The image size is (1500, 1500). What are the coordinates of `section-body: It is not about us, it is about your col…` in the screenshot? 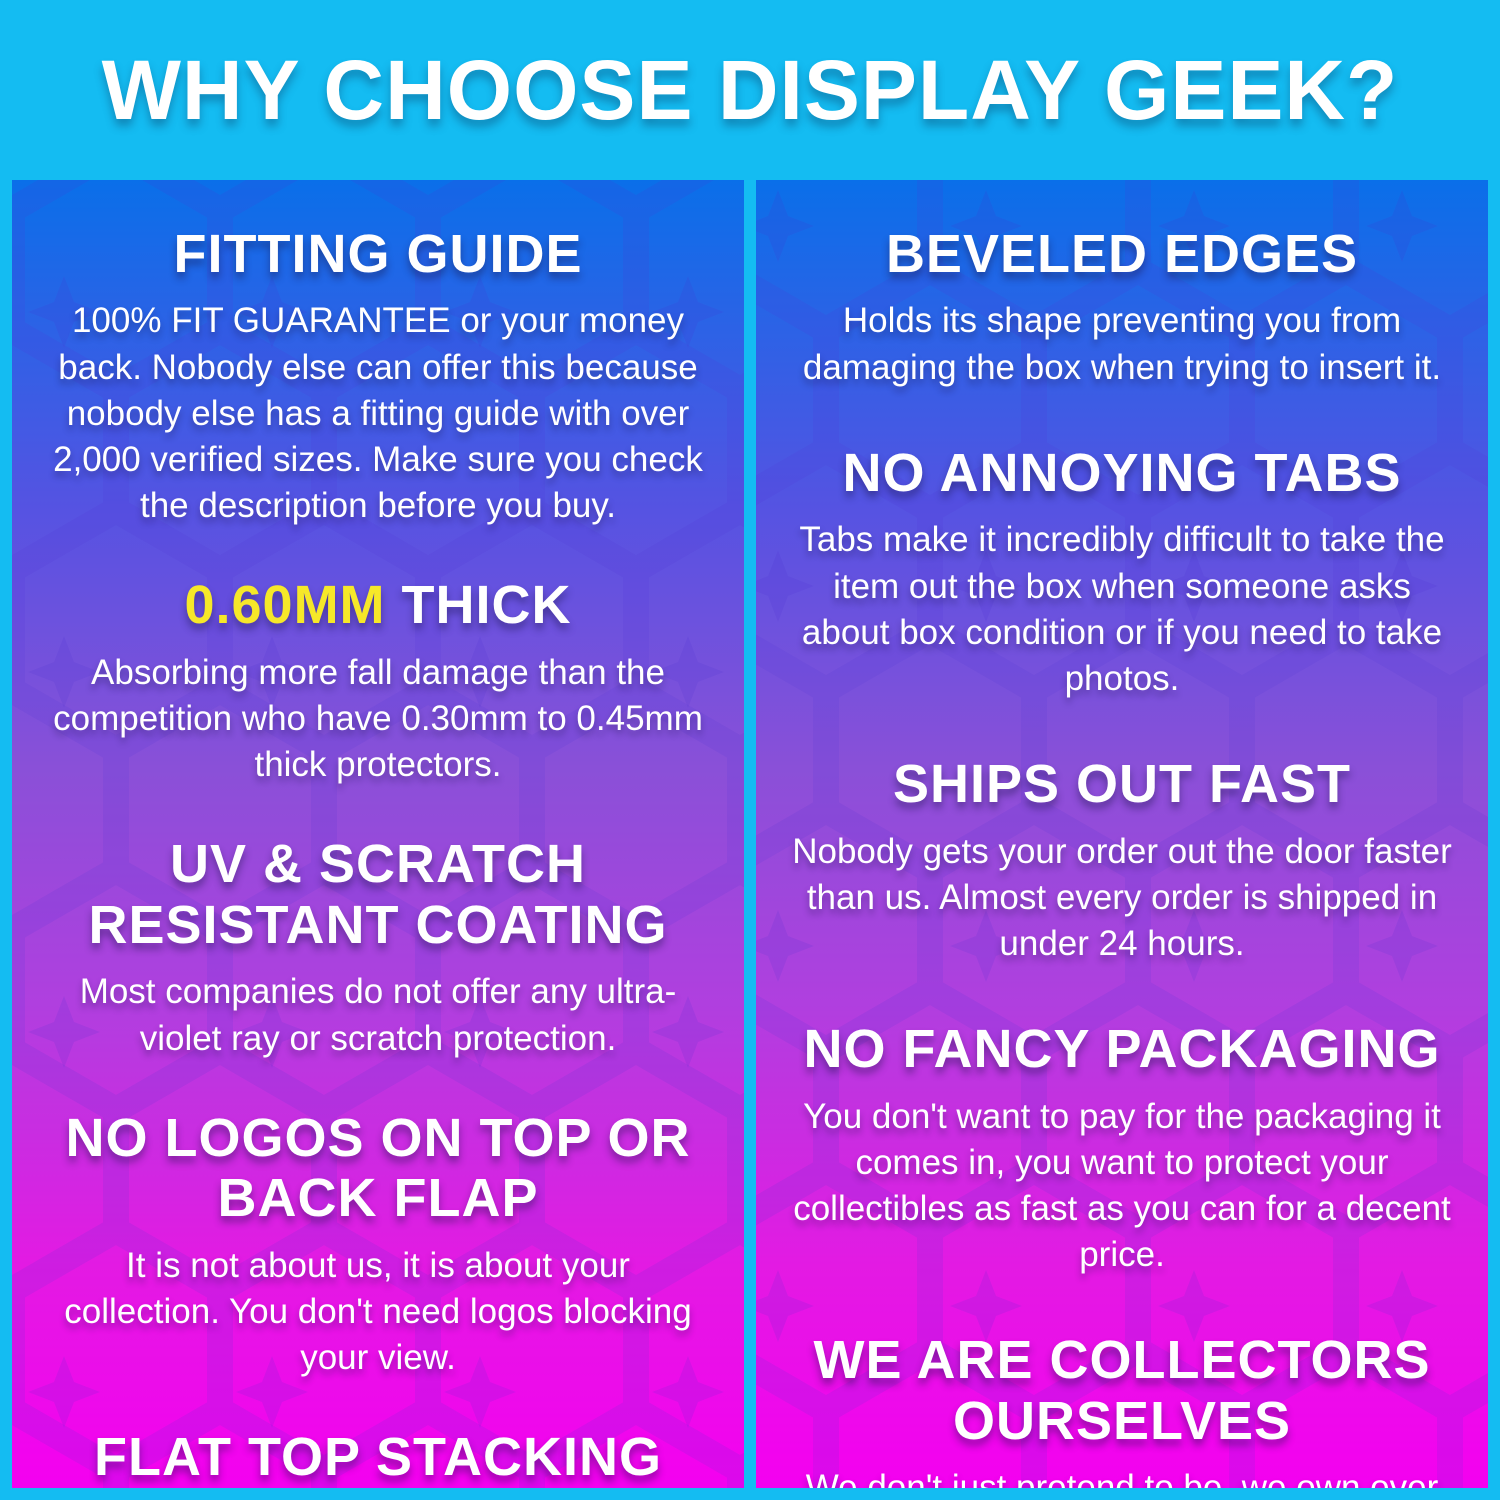 It's located at (378, 1311).